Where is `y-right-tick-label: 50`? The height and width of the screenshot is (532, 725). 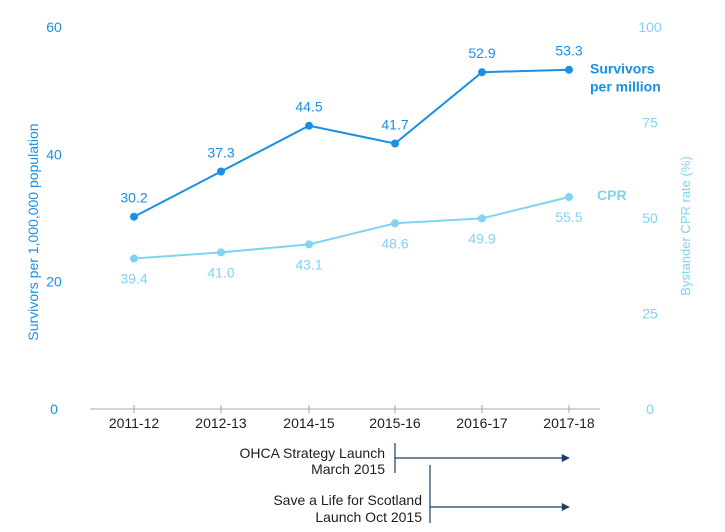
y-right-tick-label: 50 is located at coordinates (650, 218).